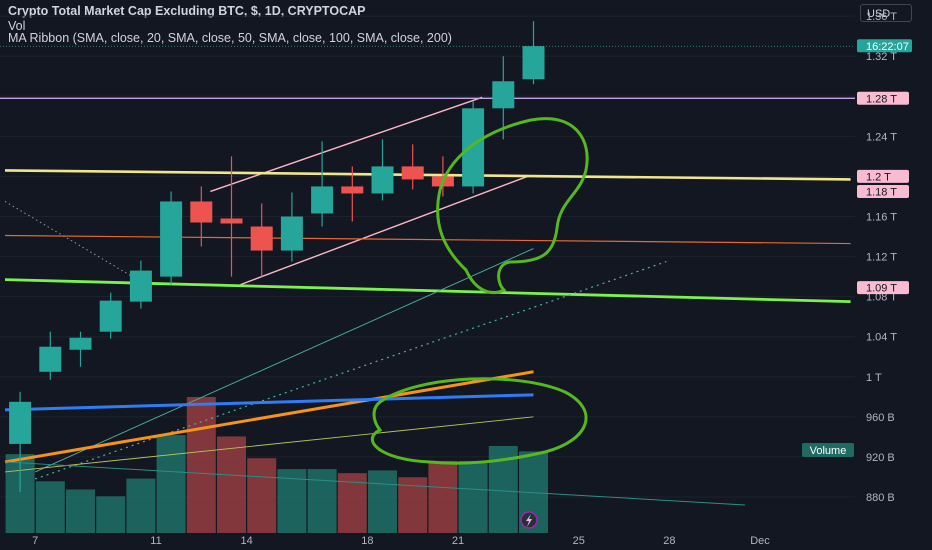 This screenshot has width=932, height=550. I want to click on y-tick-label: 920 B, so click(880, 458).